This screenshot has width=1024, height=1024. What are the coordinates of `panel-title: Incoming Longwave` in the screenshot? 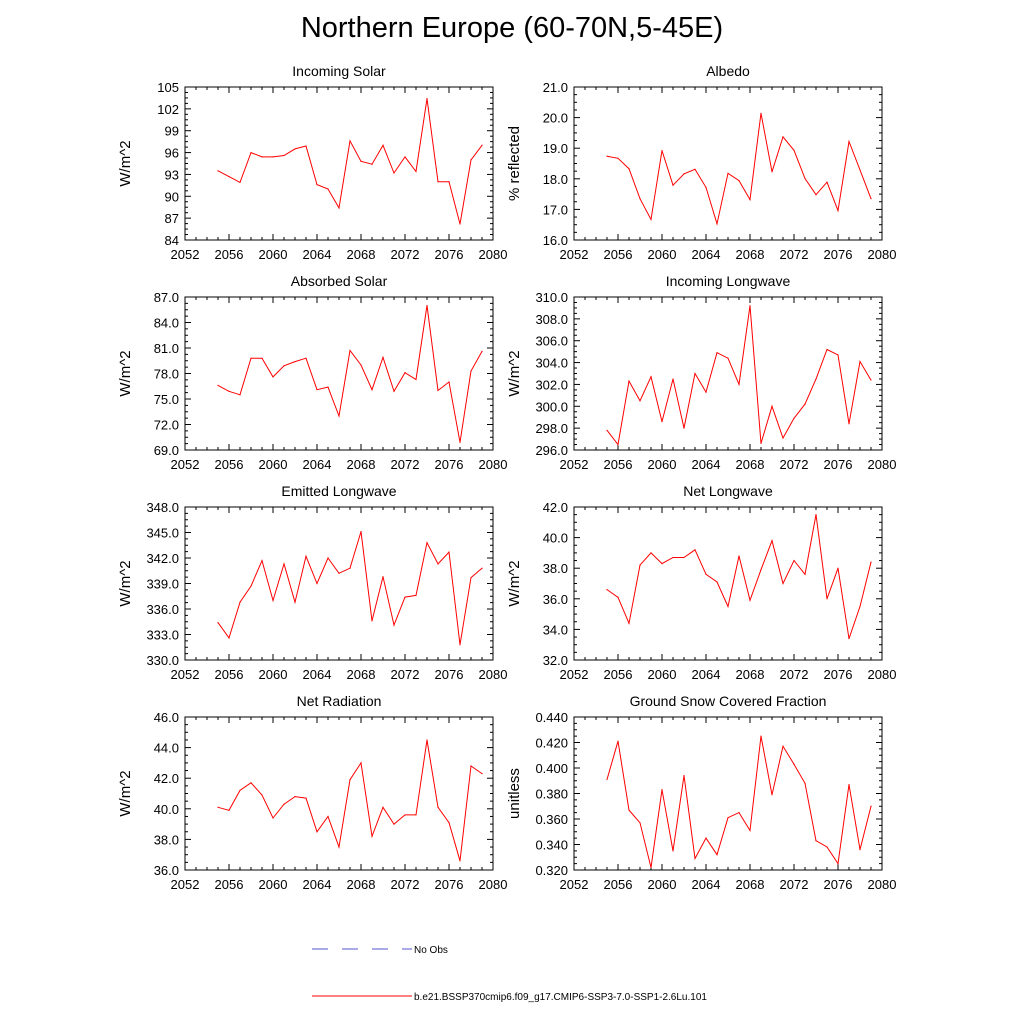 It's located at (728, 281).